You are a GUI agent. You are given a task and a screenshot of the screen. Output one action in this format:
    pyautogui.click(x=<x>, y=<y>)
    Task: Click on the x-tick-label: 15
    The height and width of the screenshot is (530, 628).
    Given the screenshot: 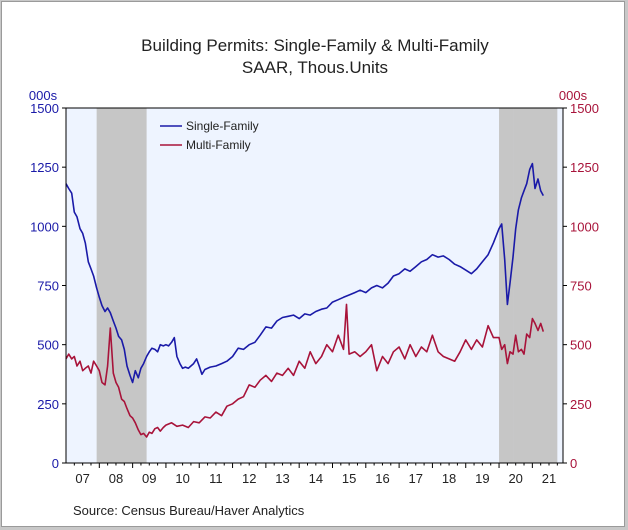 What is the action you would take?
    pyautogui.click(x=349, y=478)
    